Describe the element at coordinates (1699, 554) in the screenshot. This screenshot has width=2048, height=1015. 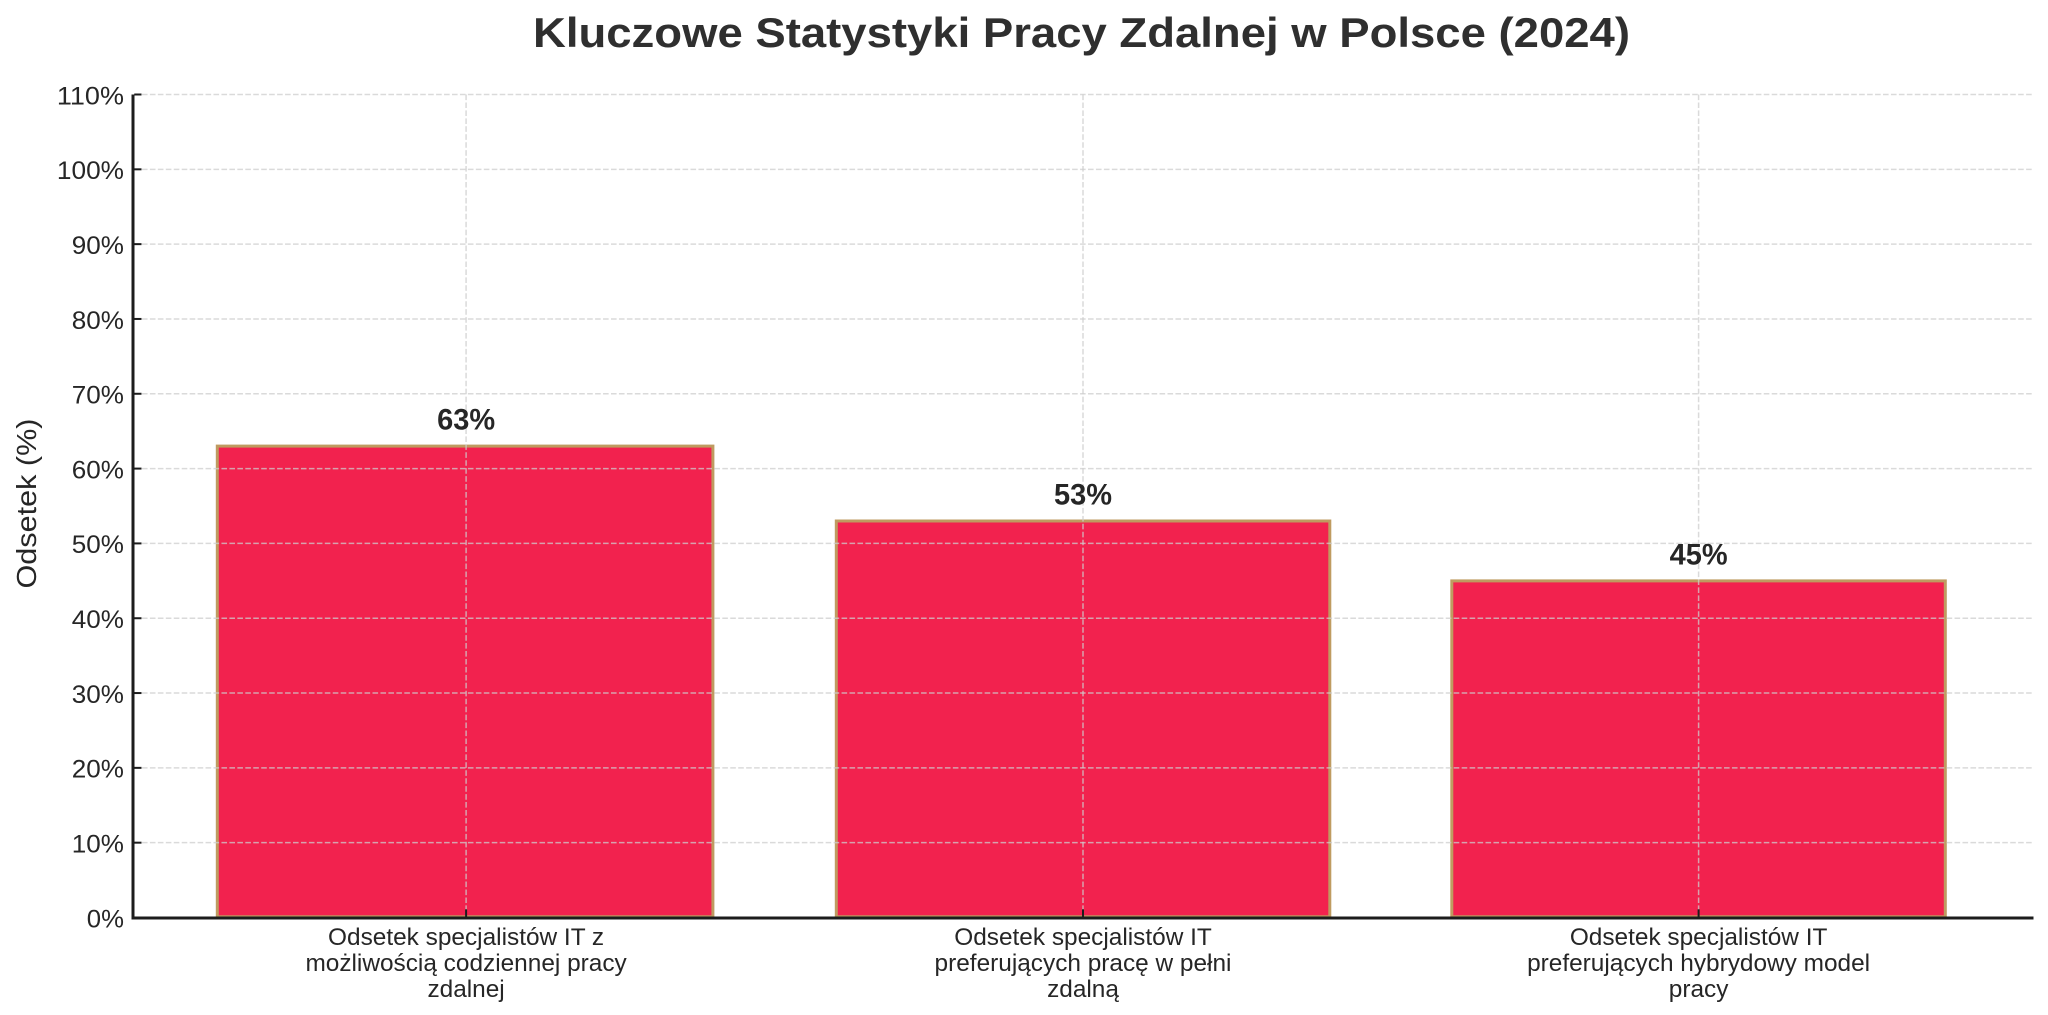
I see `svg-text: 45%` at that location.